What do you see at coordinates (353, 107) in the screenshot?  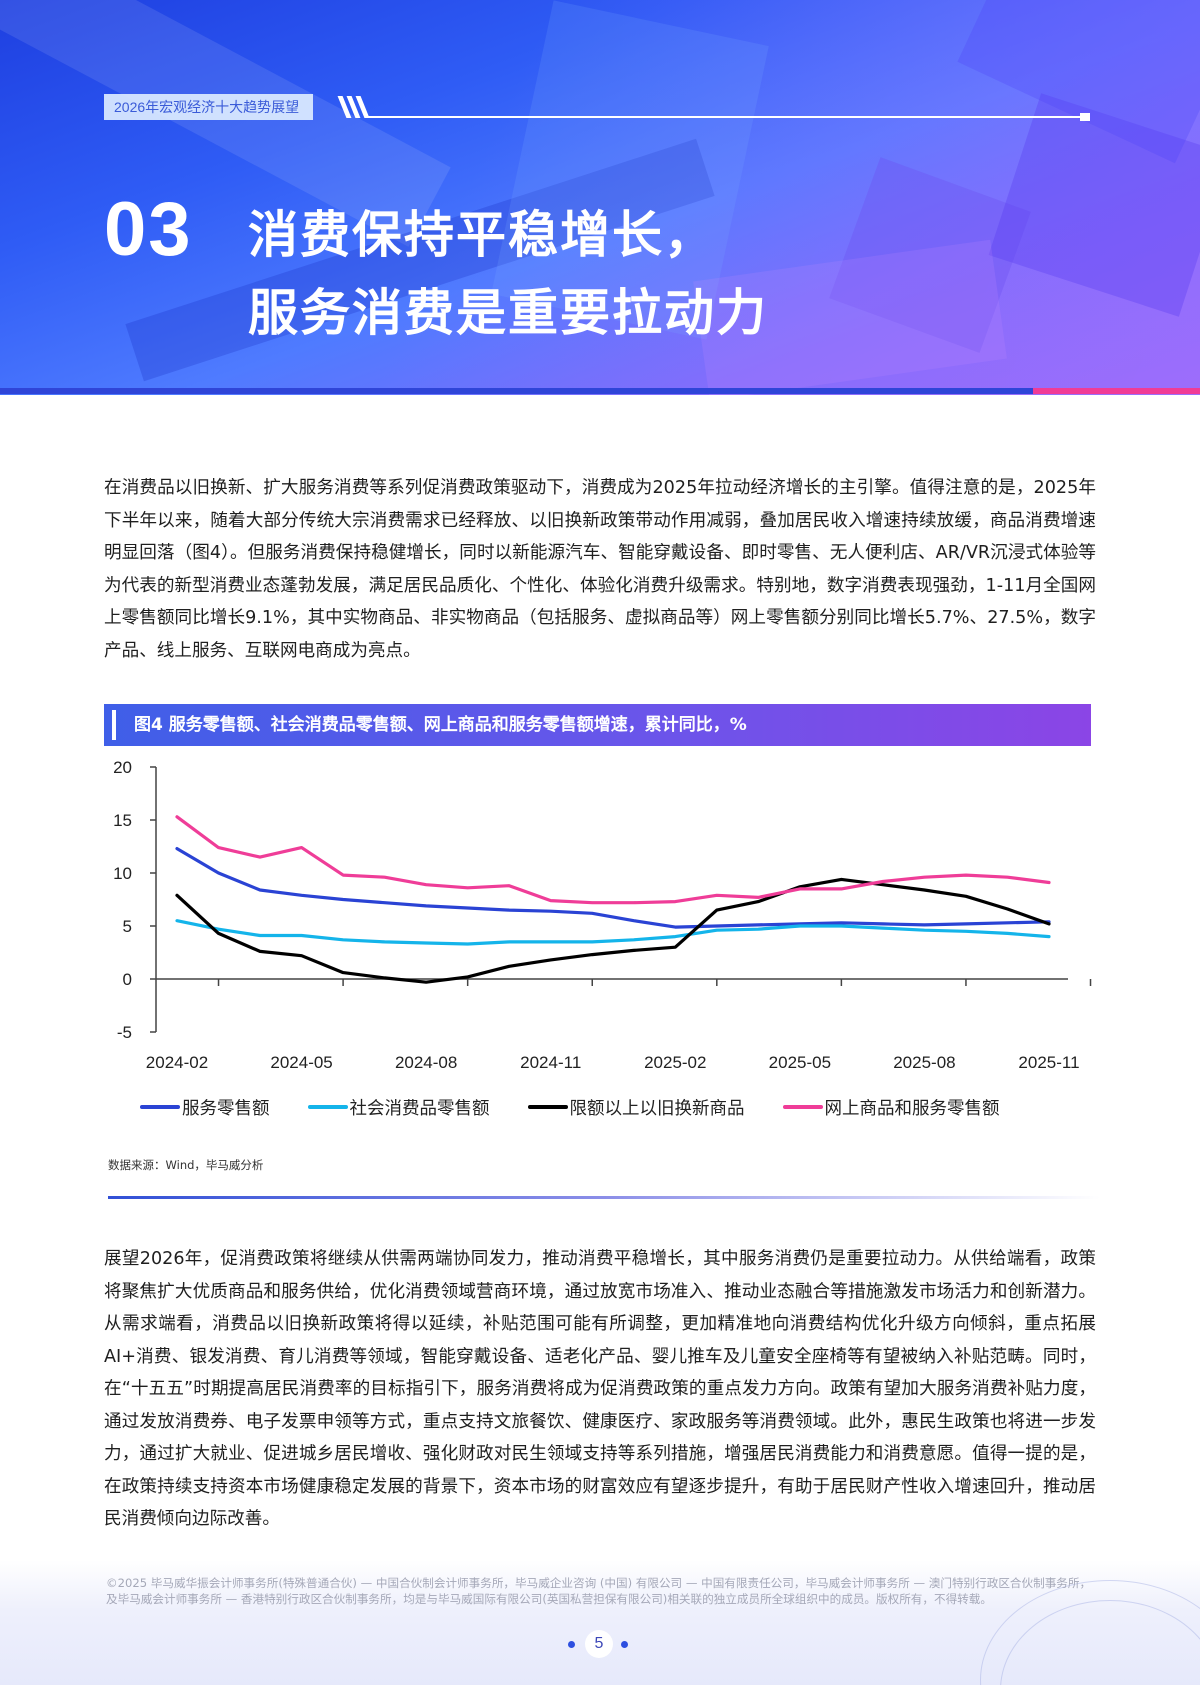 I see `slashes-icon` at bounding box center [353, 107].